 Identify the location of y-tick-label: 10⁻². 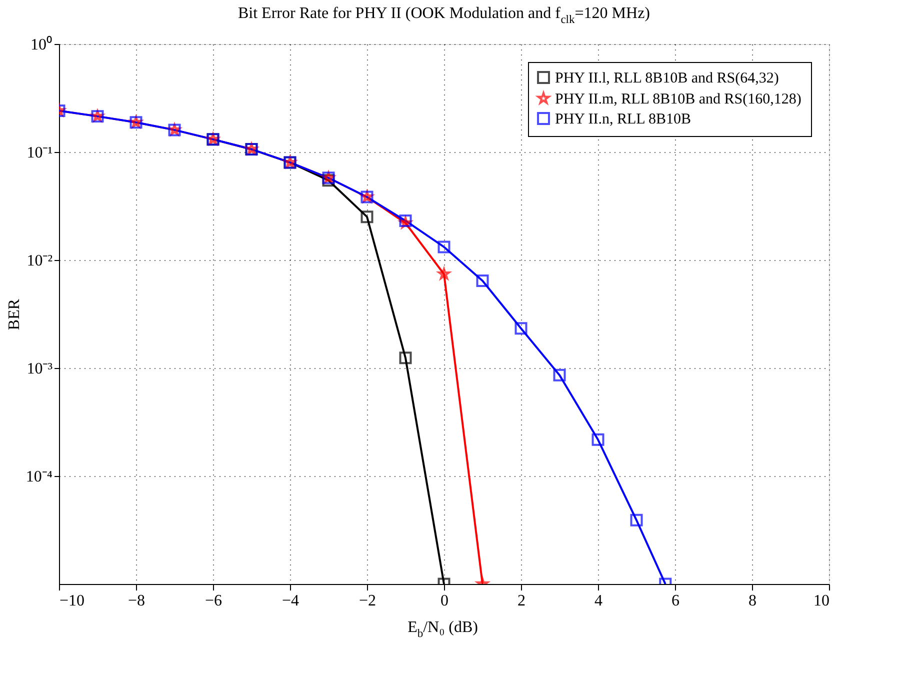
(39, 261).